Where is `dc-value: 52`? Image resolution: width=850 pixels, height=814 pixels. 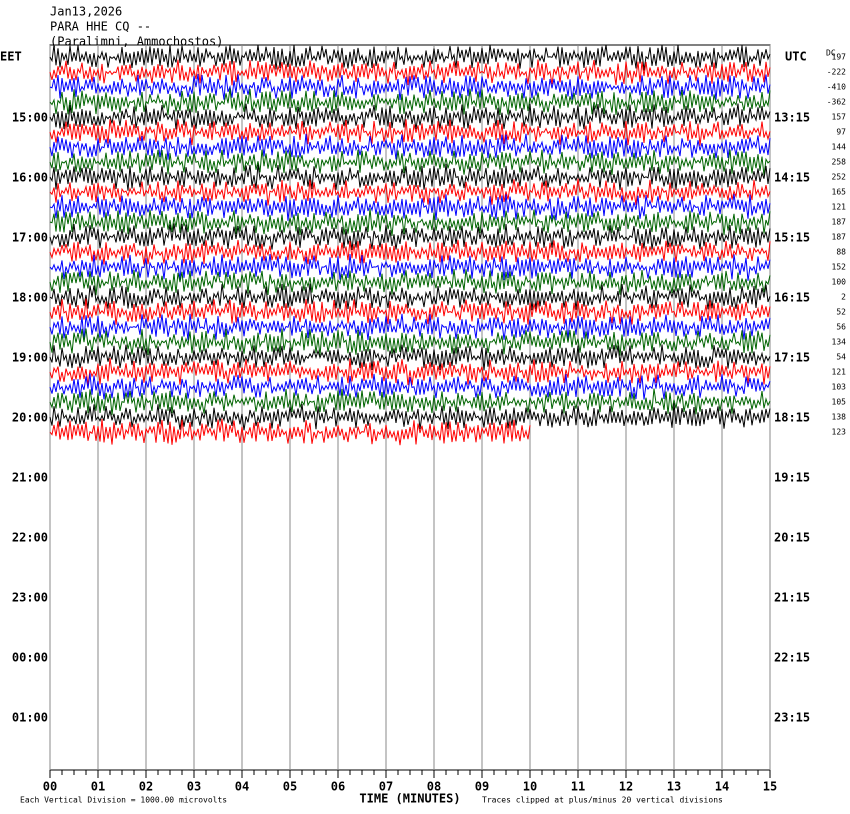
dc-value: 52 is located at coordinates (841, 312).